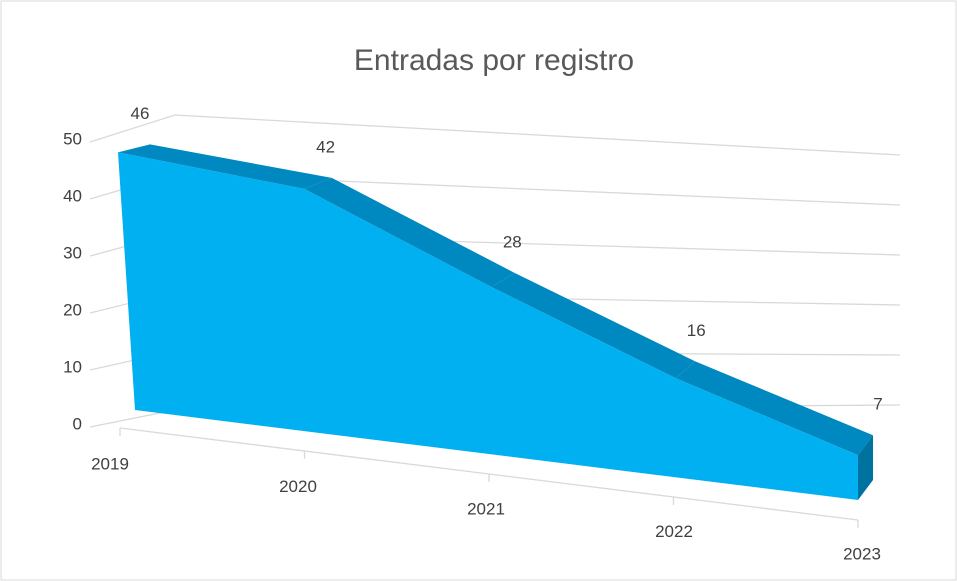 This screenshot has width=957, height=581. I want to click on y-tick-label: 50, so click(72, 138).